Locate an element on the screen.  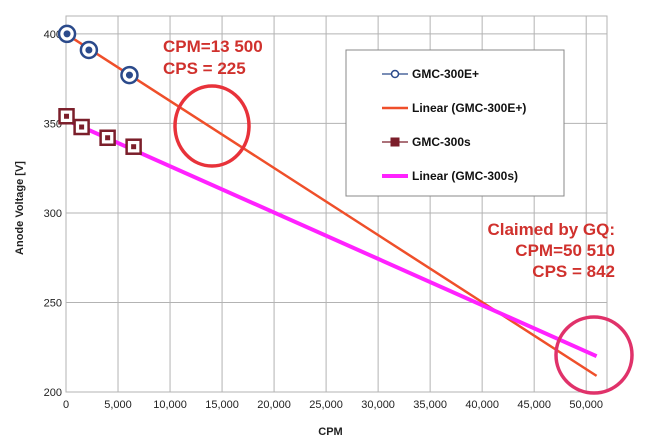
y-tick-label: 200 is located at coordinates (53, 393).